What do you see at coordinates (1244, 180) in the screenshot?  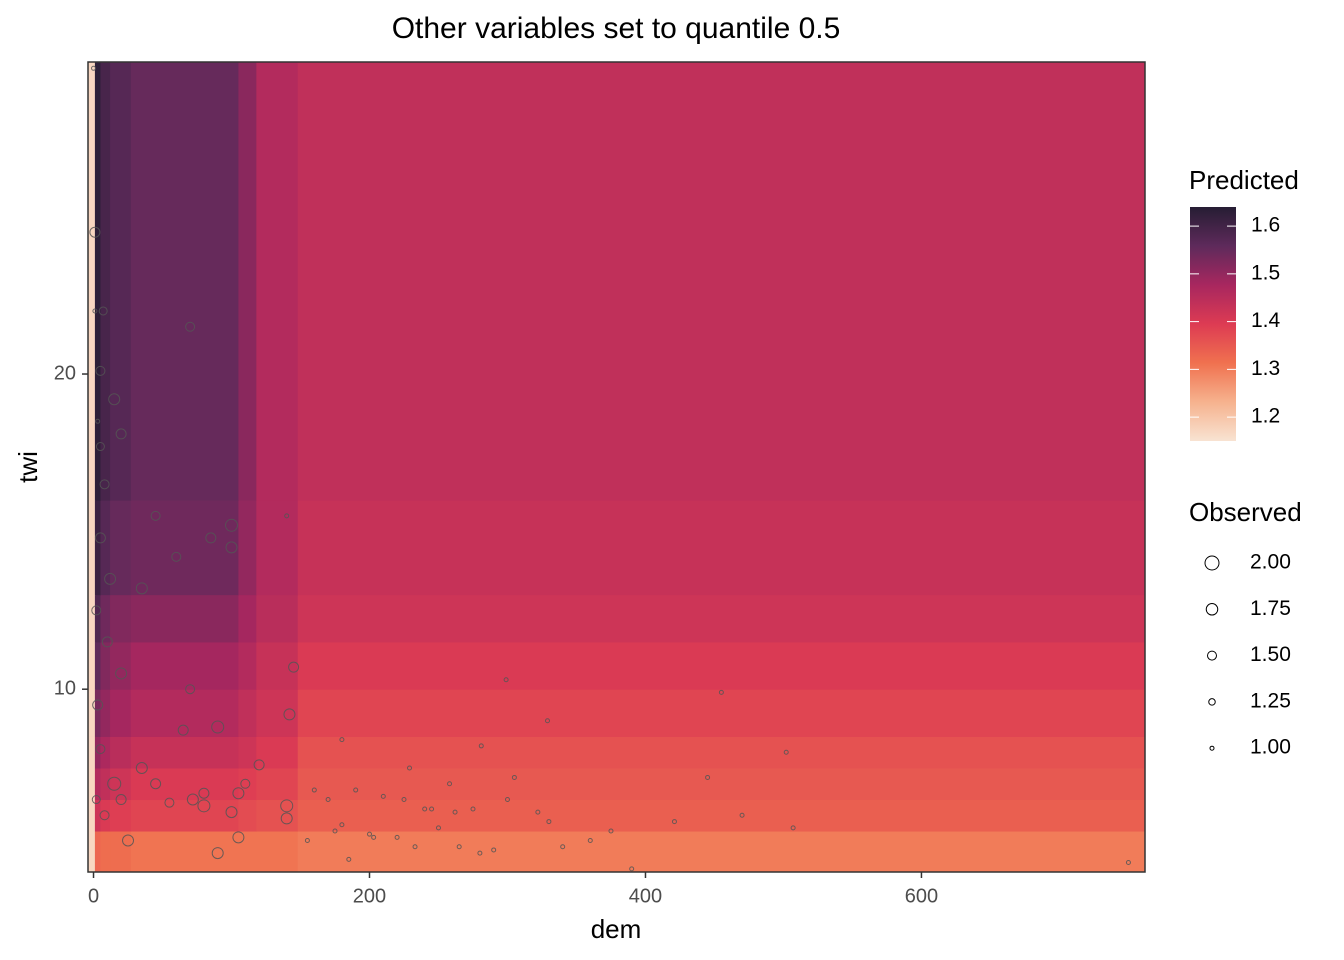 I see `fill-legend-title: Predicted` at bounding box center [1244, 180].